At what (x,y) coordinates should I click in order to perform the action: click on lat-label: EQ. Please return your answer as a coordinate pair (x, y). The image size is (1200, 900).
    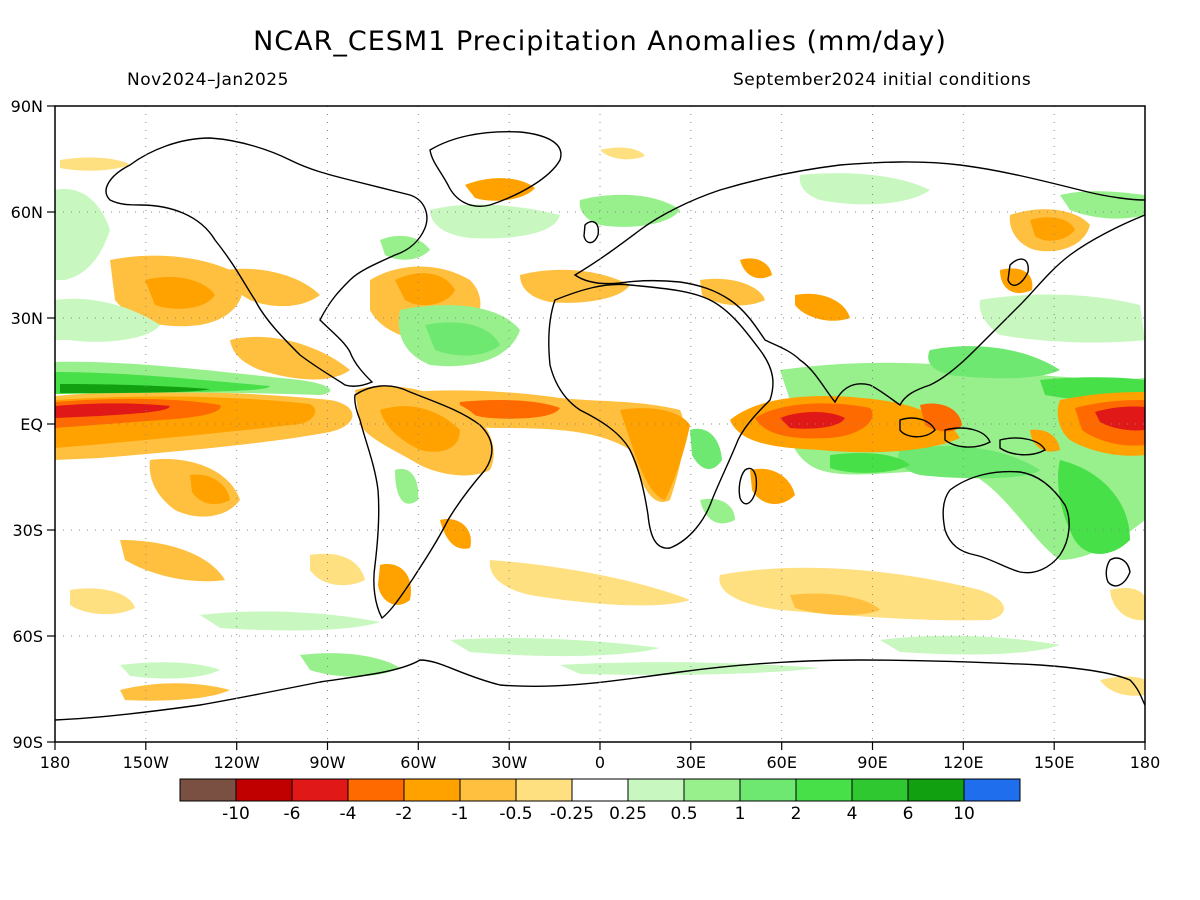
    Looking at the image, I should click on (31, 424).